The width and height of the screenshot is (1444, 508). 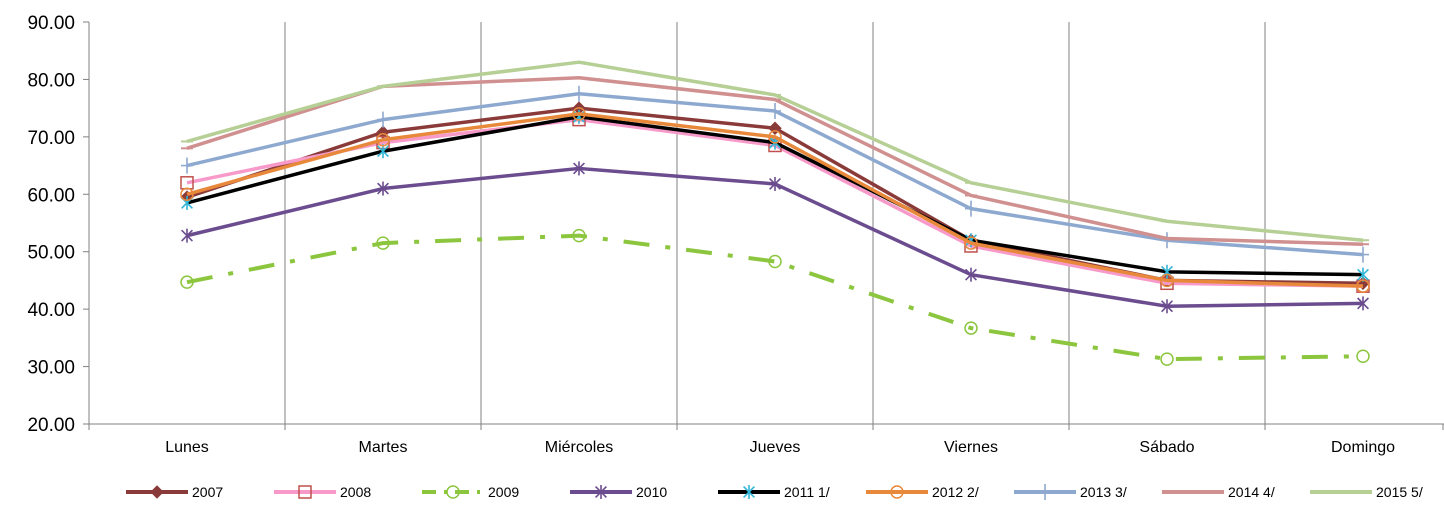 What do you see at coordinates (775, 447) in the screenshot?
I see `x-tick-label: Jueves` at bounding box center [775, 447].